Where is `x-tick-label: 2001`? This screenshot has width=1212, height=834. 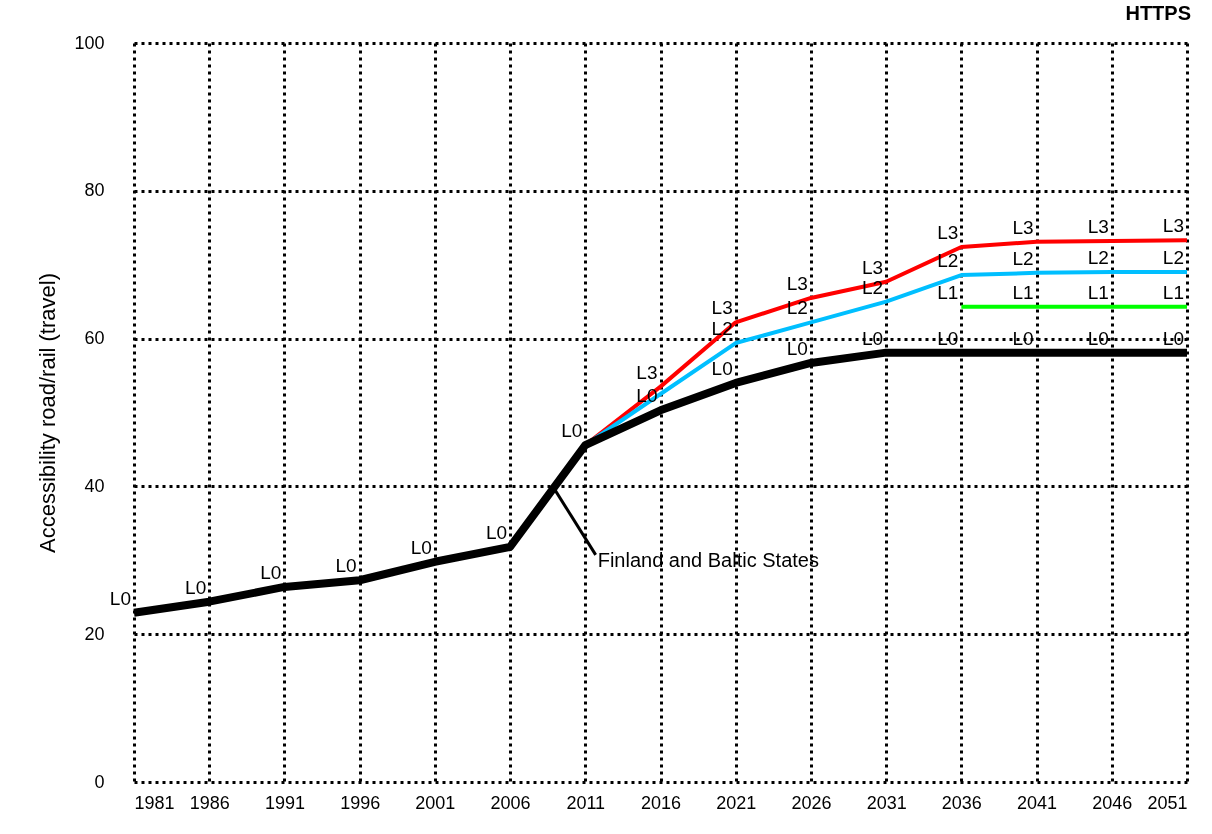 x-tick-label: 2001 is located at coordinates (435, 802).